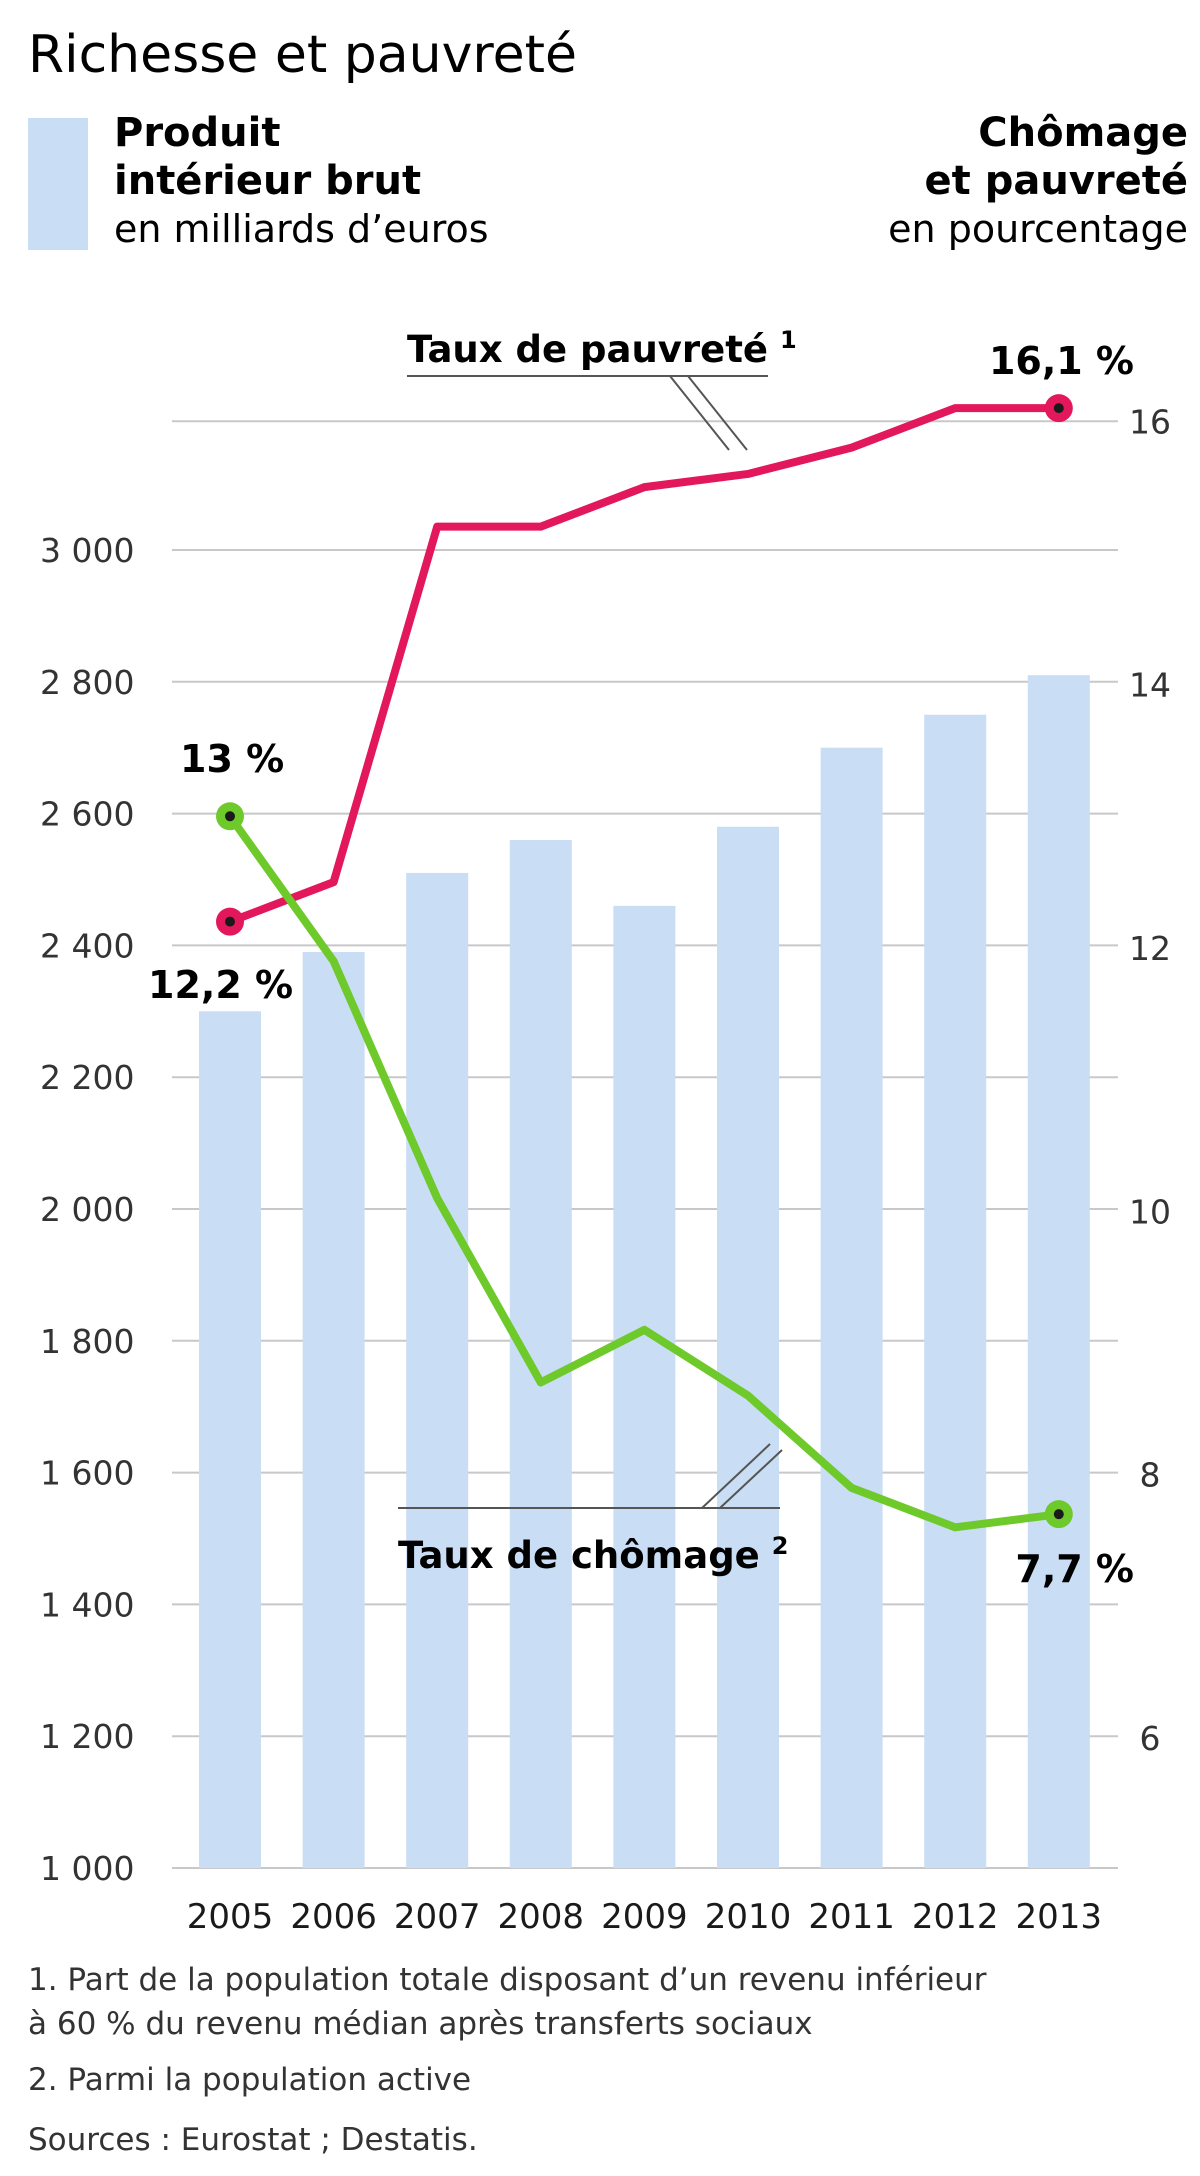 The height and width of the screenshot is (2176, 1200). Describe the element at coordinates (1083, 133) in the screenshot. I see `legend-right-line1: Chômage` at that location.